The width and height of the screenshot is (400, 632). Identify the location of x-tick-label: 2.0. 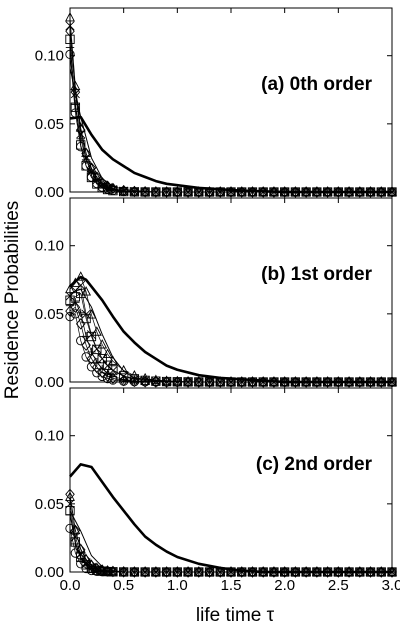
(284, 585).